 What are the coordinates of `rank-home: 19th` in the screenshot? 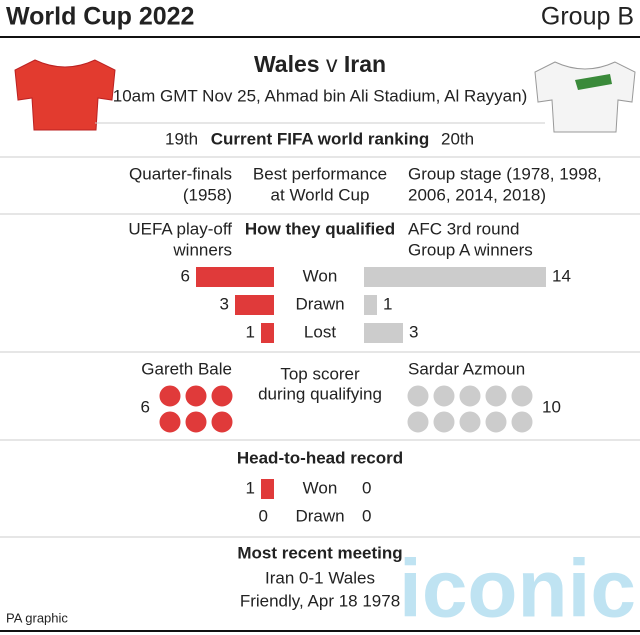 It's located at (181, 138).